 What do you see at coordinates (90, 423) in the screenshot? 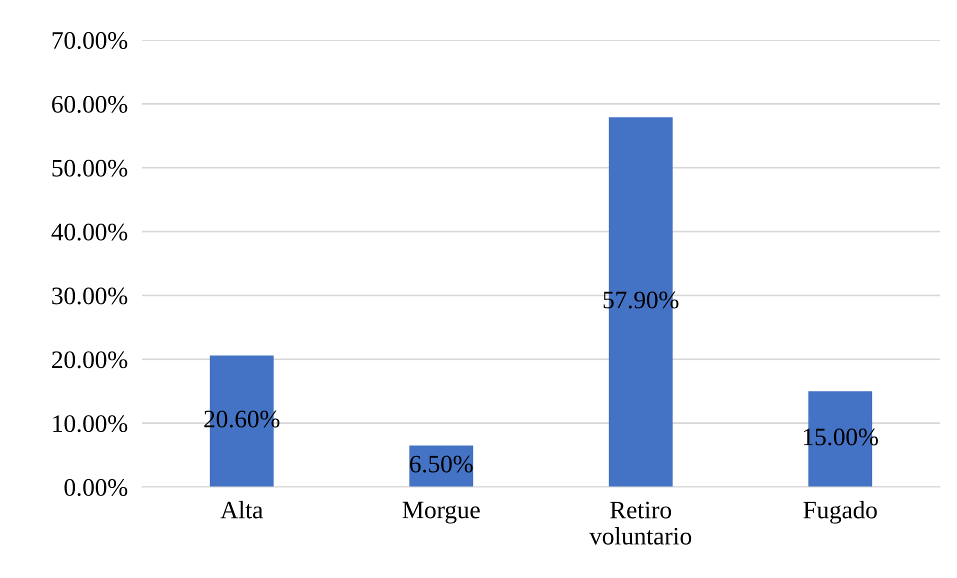
I see `y-tick-label: 10.00%` at bounding box center [90, 423].